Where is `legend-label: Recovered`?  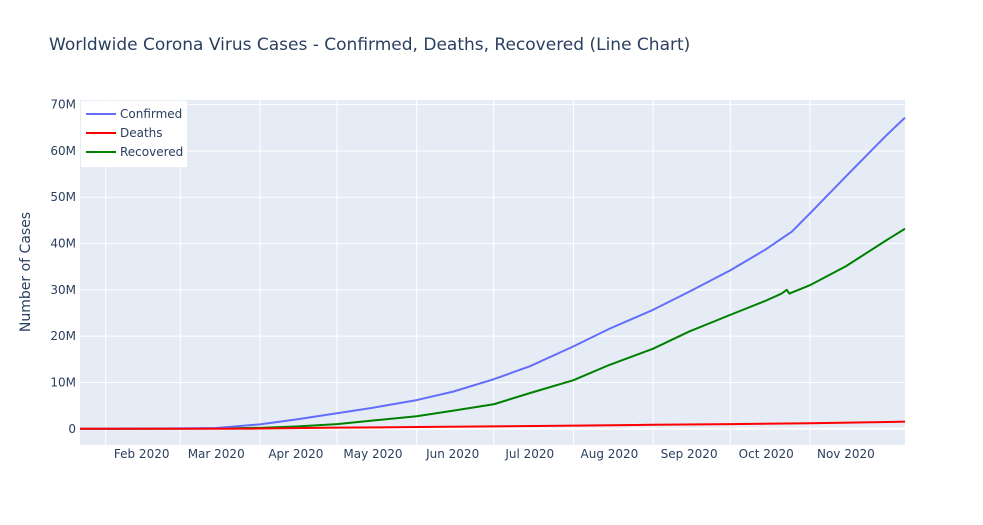
legend-label: Recovered is located at coordinates (151, 152).